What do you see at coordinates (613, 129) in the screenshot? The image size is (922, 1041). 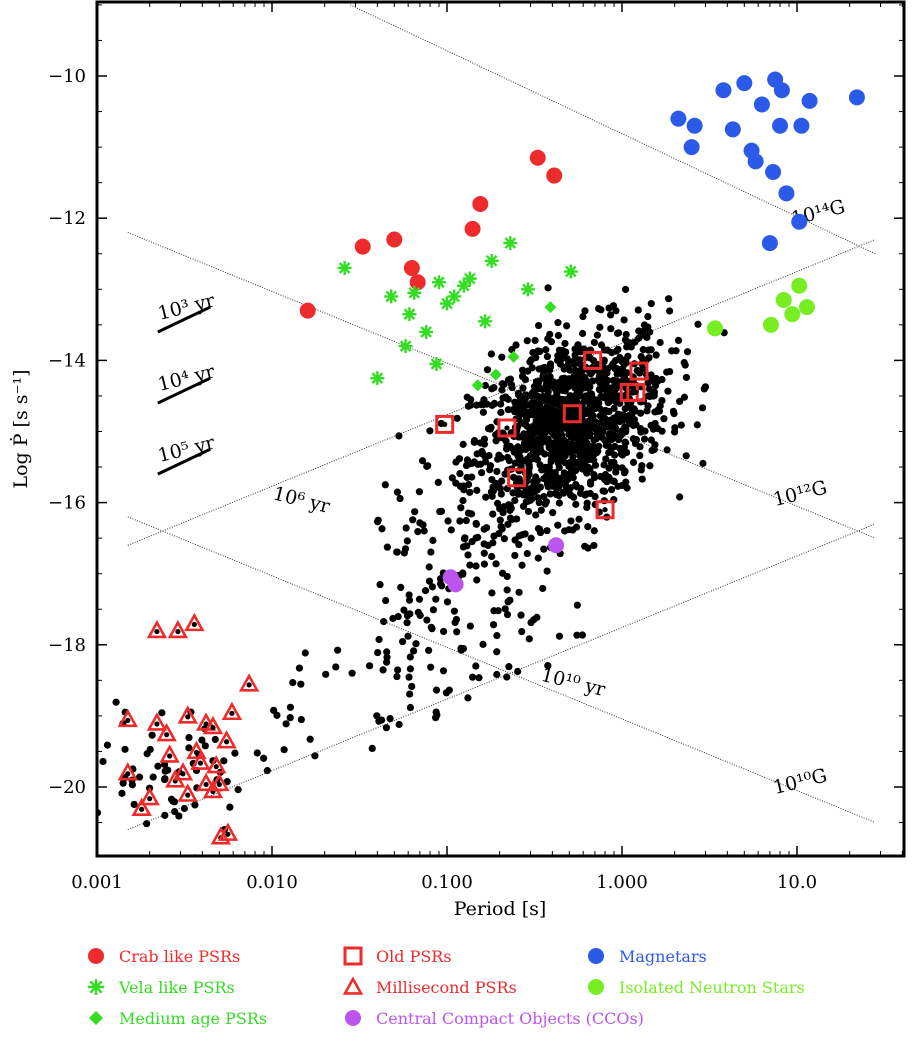 I see `reference-line` at bounding box center [613, 129].